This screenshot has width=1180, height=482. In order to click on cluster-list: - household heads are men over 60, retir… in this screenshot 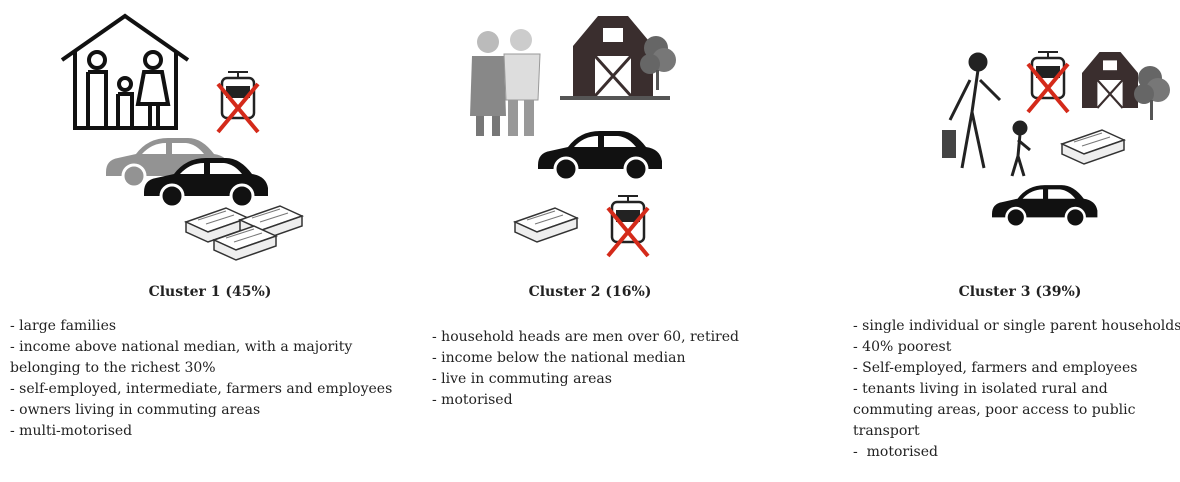, I will do `click(622, 369)`.